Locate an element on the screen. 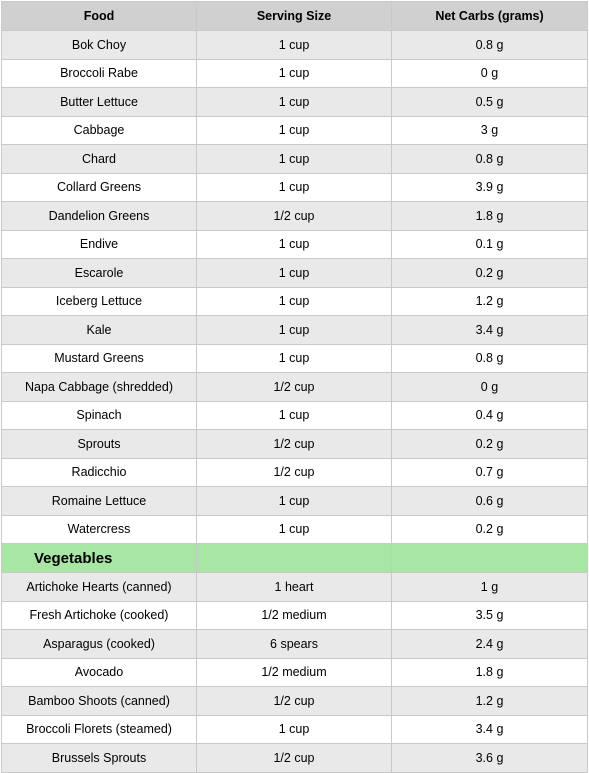 The image size is (589, 773). header-serving-size: Serving Size is located at coordinates (294, 16).